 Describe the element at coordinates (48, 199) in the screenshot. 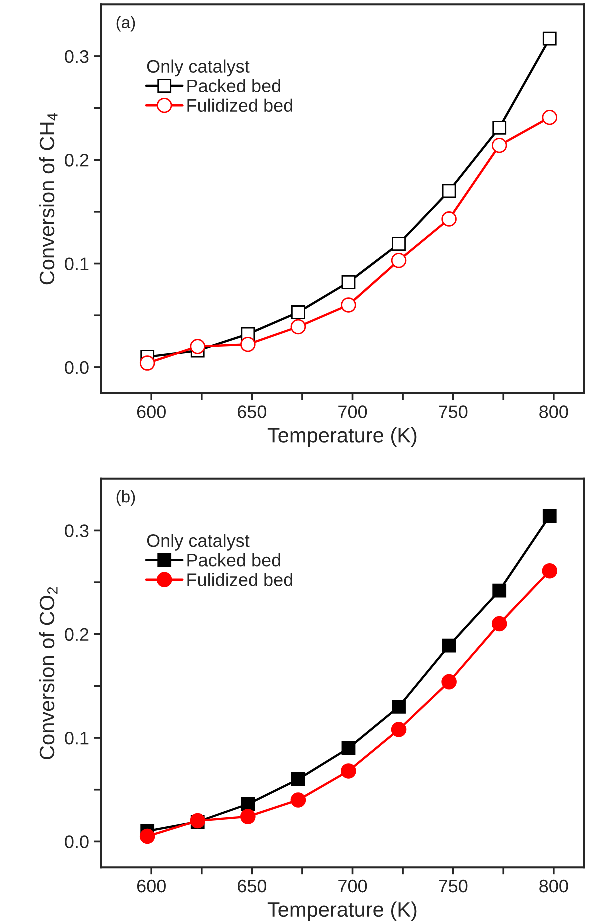

I see `y-axis-title: Conversion of CH$_{4}$` at that location.